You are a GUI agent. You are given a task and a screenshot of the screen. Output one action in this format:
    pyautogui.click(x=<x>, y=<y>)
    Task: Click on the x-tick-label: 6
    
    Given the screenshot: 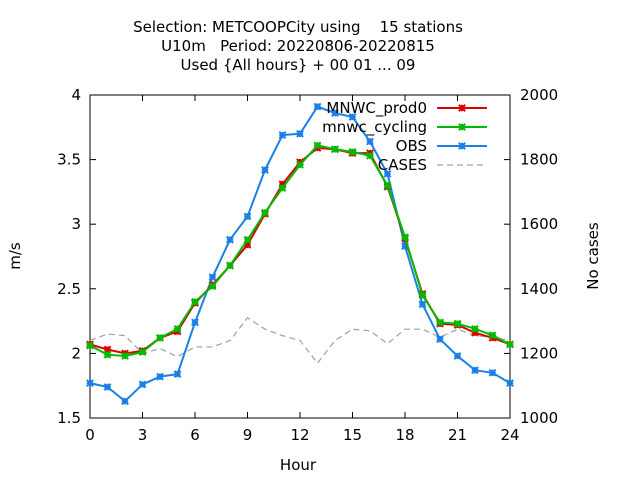 What is the action you would take?
    pyautogui.click(x=195, y=435)
    